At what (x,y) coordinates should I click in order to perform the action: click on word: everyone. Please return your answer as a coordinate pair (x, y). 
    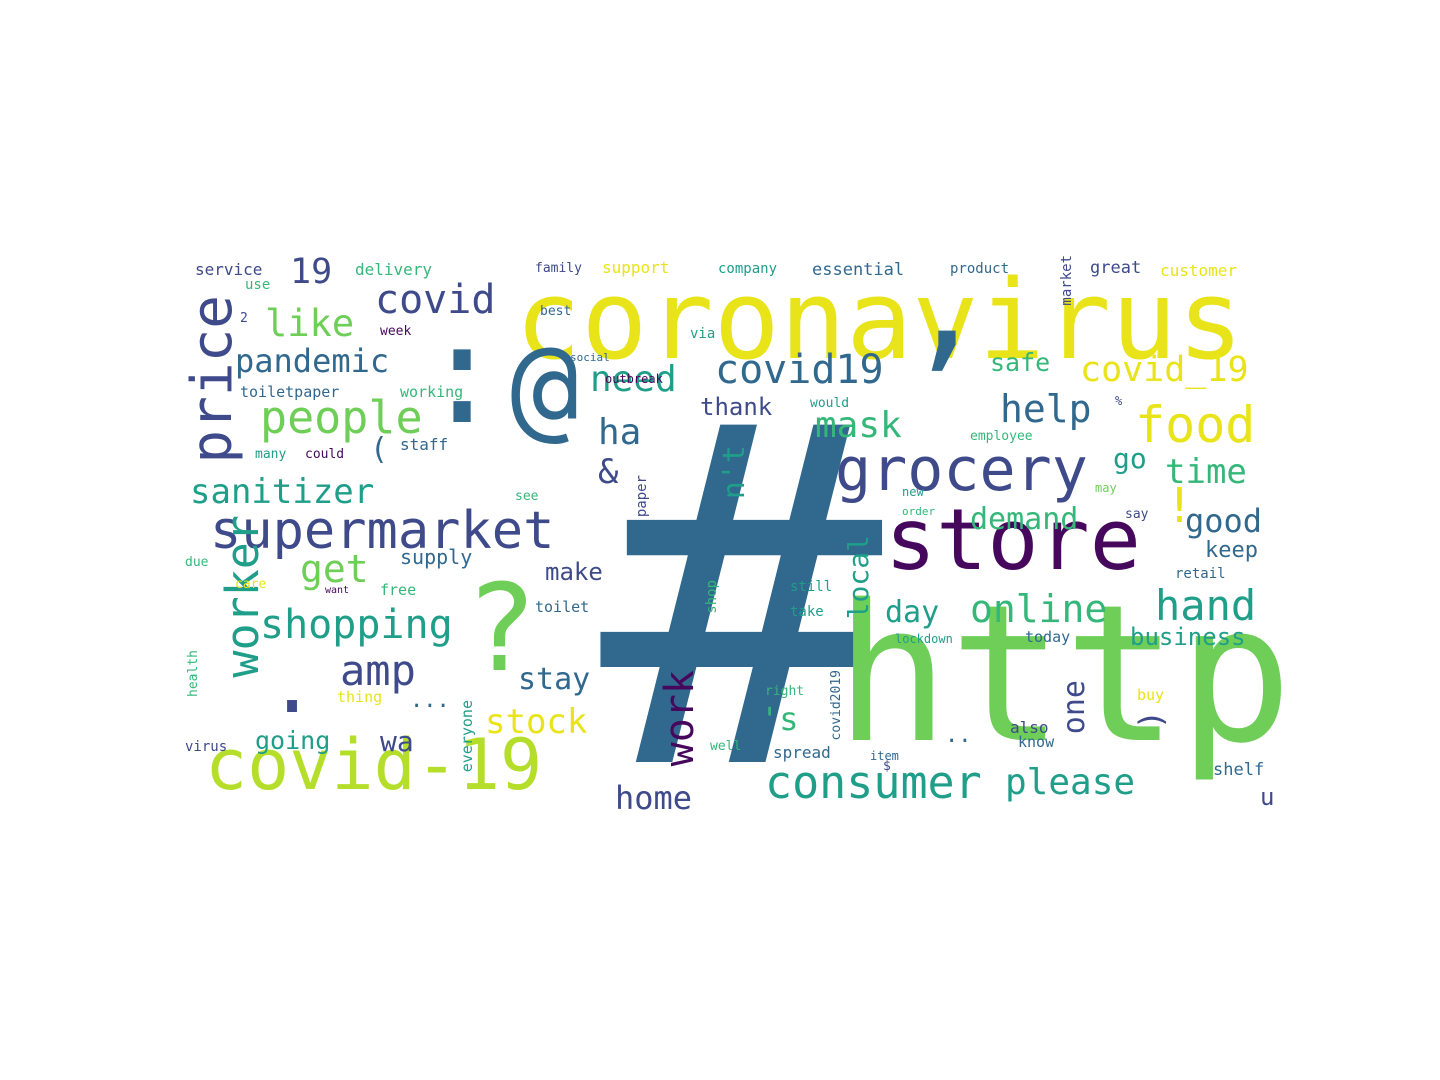
    Looking at the image, I should click on (467, 736).